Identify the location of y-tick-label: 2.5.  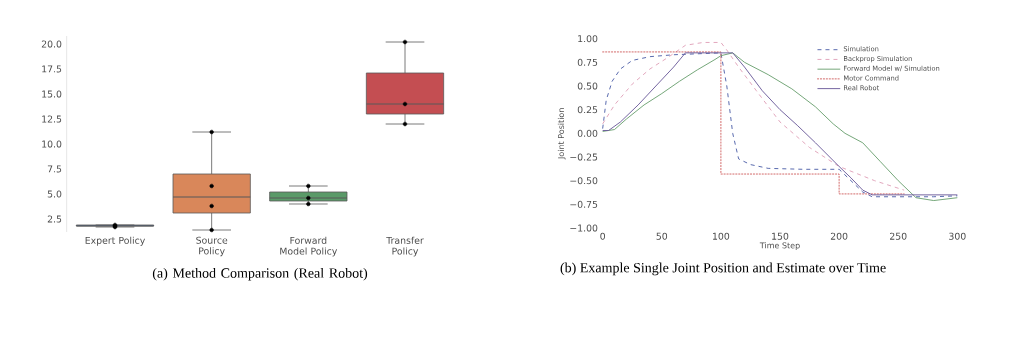
(54, 219).